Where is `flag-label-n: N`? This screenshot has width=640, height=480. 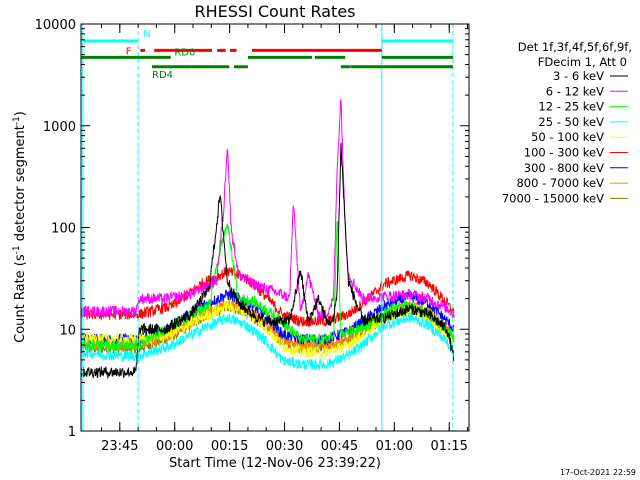
flag-label-n: N is located at coordinates (146, 34).